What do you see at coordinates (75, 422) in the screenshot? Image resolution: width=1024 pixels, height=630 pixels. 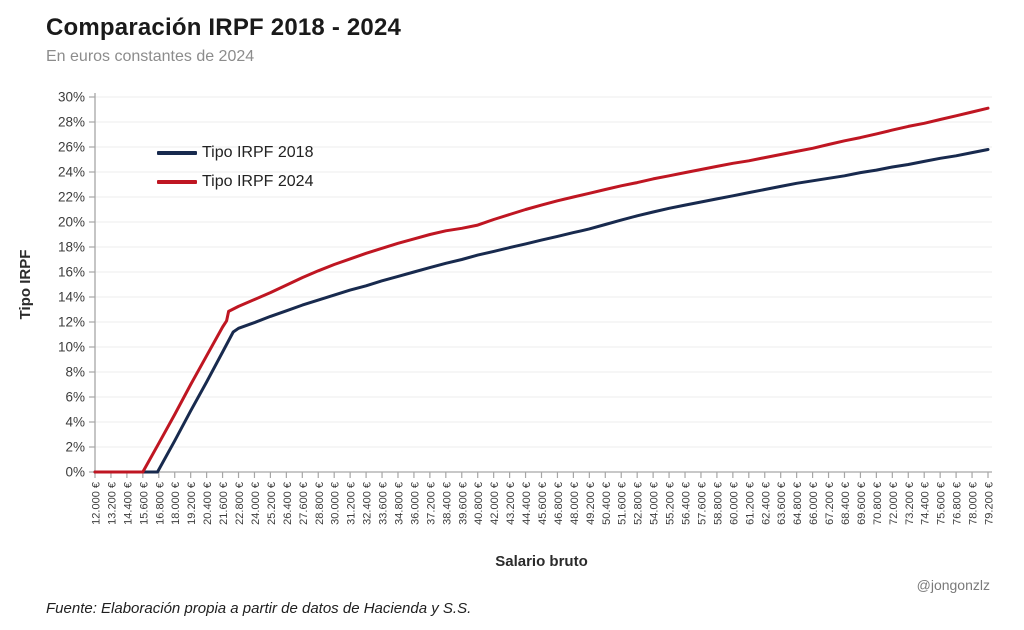 I see `y-tick-label: 4%` at bounding box center [75, 422].